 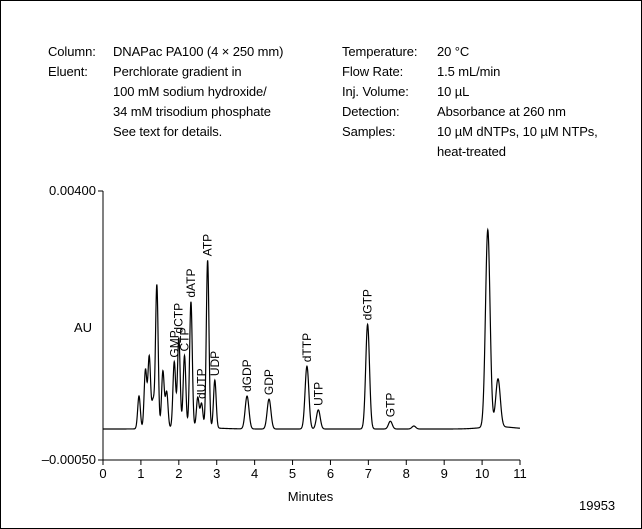 What do you see at coordinates (192, 111) in the screenshot?
I see `eluent-line-3: 34 mM trisodium phosphate` at bounding box center [192, 111].